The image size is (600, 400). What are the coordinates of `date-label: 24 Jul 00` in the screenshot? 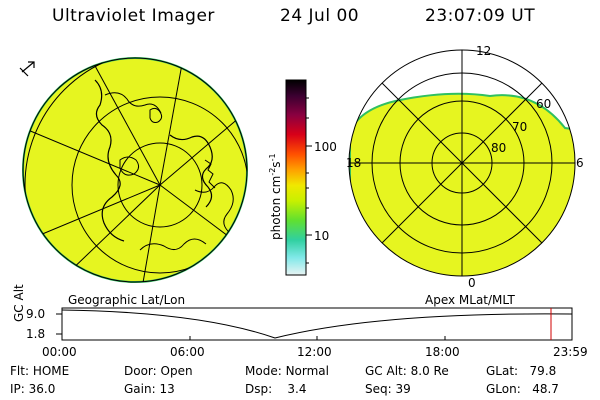 It's located at (320, 16).